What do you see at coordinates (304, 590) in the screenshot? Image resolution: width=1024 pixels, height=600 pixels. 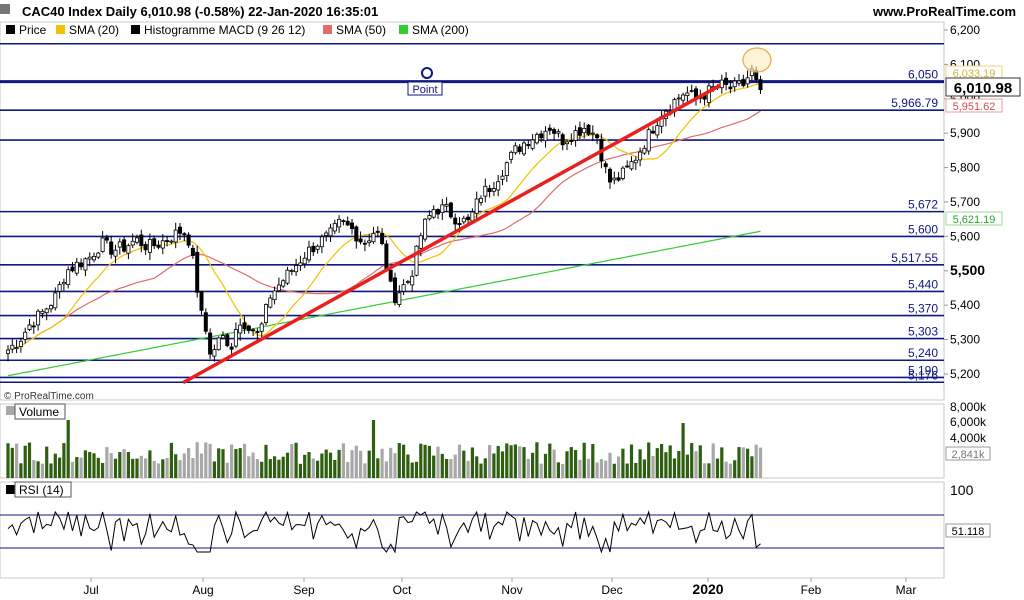 I see `x-tick-label: Sep` at bounding box center [304, 590].